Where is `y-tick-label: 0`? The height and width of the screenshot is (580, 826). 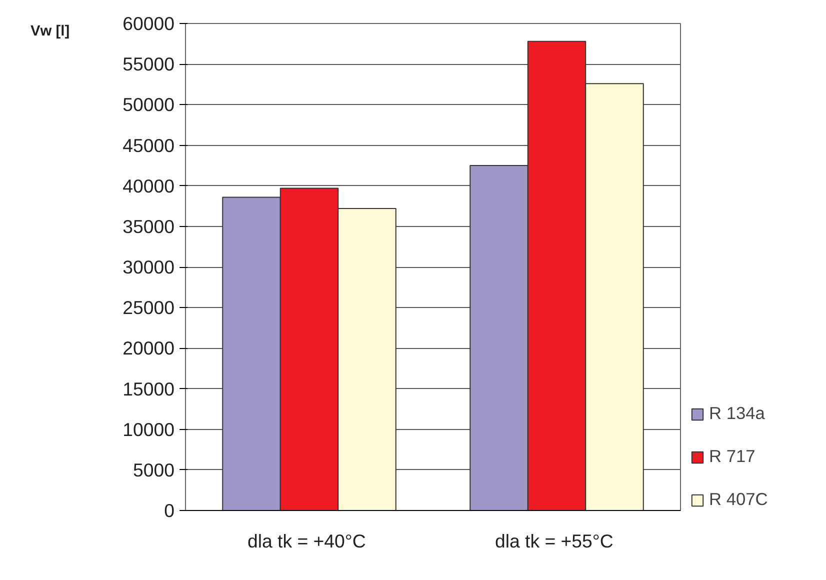
y-tick-label: 0 is located at coordinates (169, 510).